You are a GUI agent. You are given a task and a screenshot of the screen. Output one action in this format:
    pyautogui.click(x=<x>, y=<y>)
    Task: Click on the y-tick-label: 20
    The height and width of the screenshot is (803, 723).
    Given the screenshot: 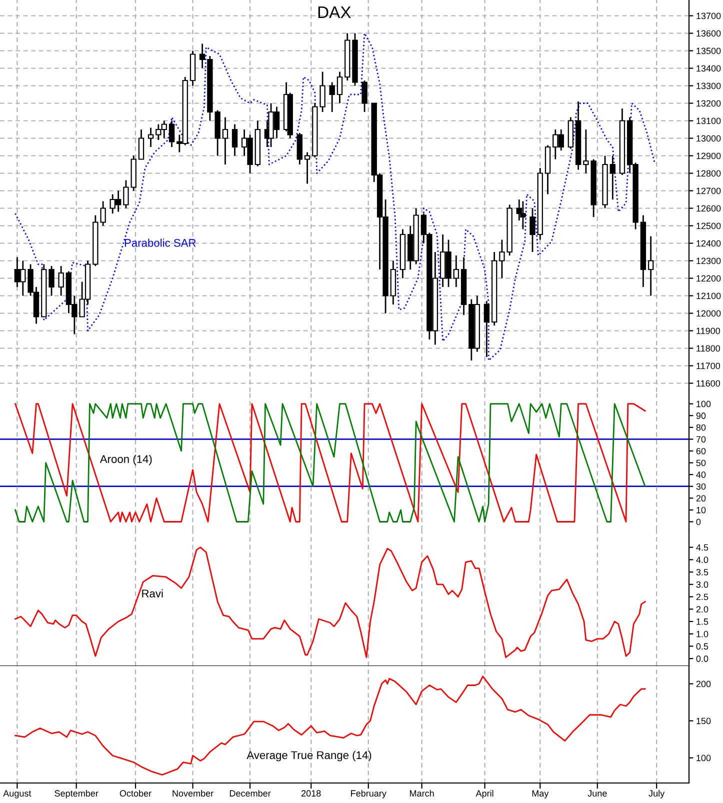 What is the action you would take?
    pyautogui.click(x=701, y=498)
    